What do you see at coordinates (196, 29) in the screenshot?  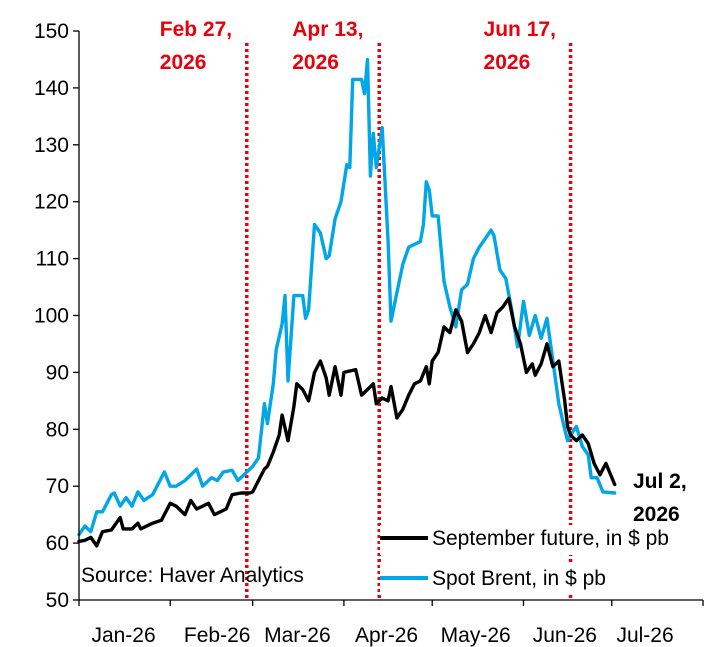 I see `event-label: Feb 27,` at bounding box center [196, 29].